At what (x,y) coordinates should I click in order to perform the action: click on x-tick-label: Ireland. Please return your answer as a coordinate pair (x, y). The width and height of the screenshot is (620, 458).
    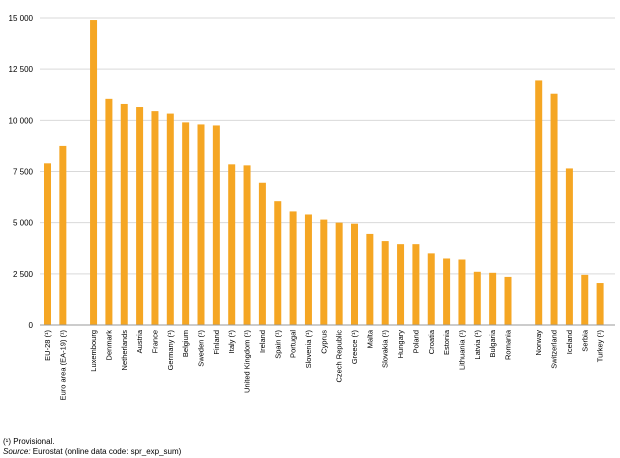
    Looking at the image, I should click on (262, 341).